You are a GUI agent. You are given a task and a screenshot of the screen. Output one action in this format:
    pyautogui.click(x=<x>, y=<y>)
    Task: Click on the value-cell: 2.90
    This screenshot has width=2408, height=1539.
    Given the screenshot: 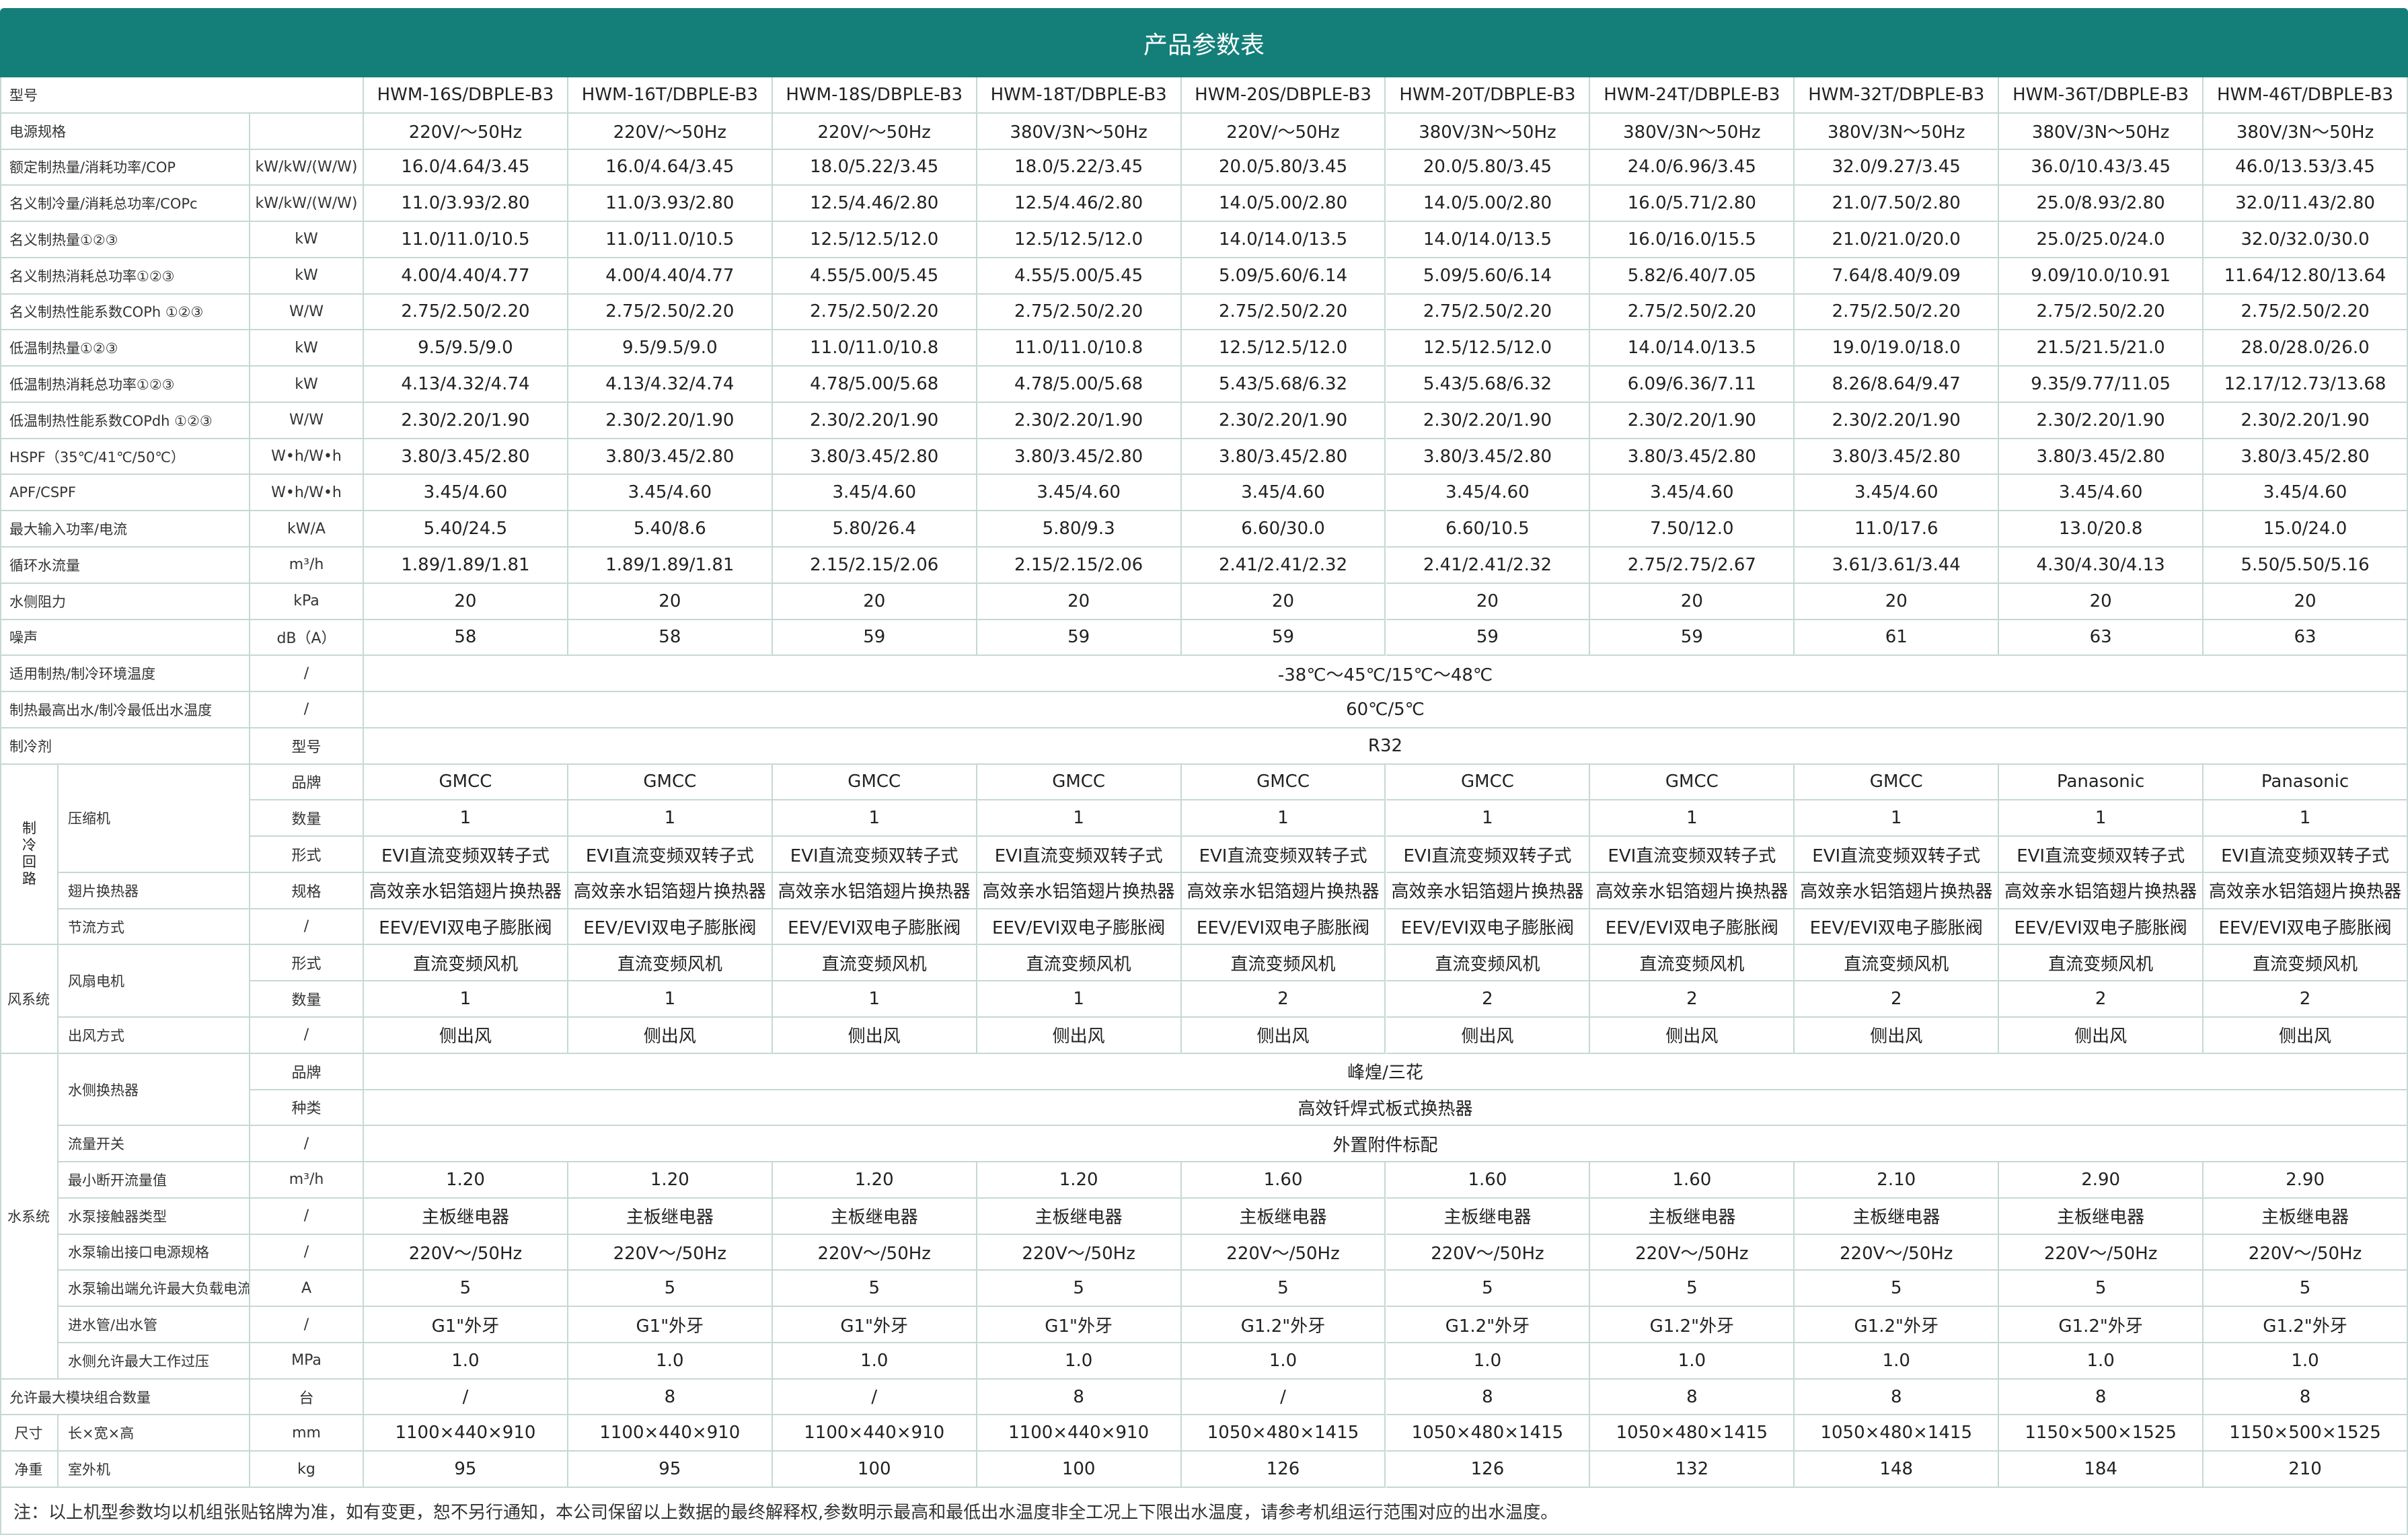 What is the action you would take?
    pyautogui.click(x=2306, y=1180)
    